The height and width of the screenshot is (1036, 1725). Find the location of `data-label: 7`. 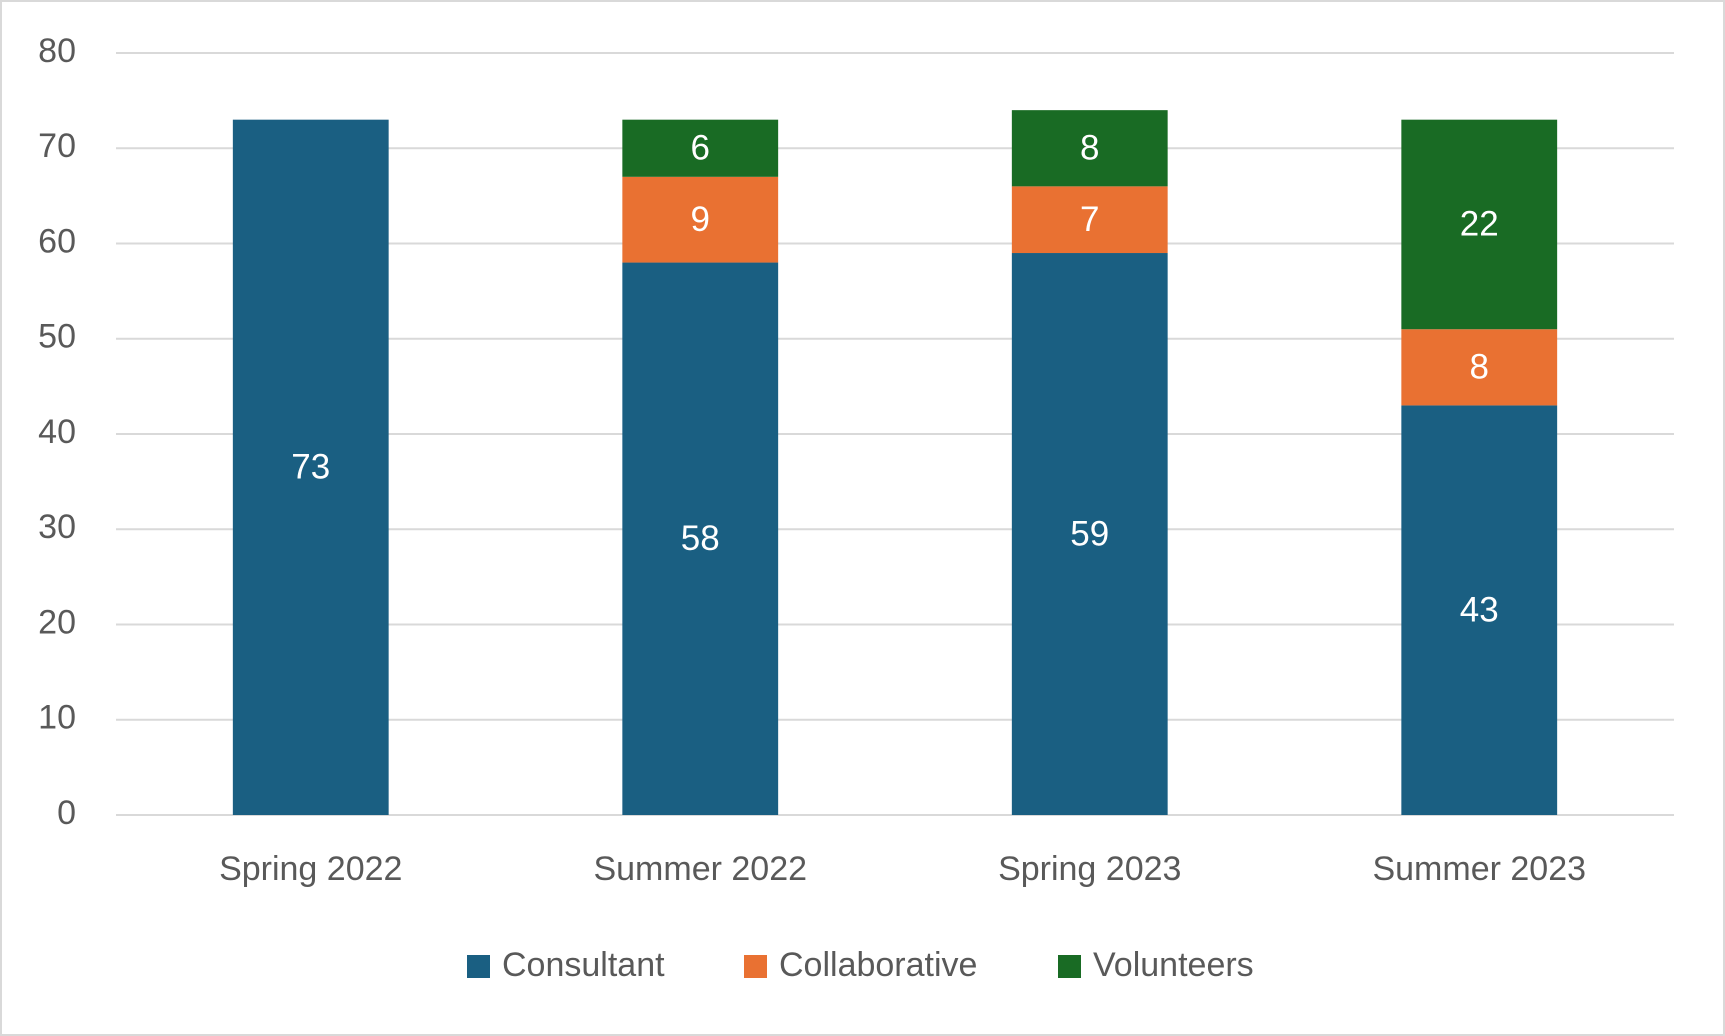

data-label: 7 is located at coordinates (1089, 219).